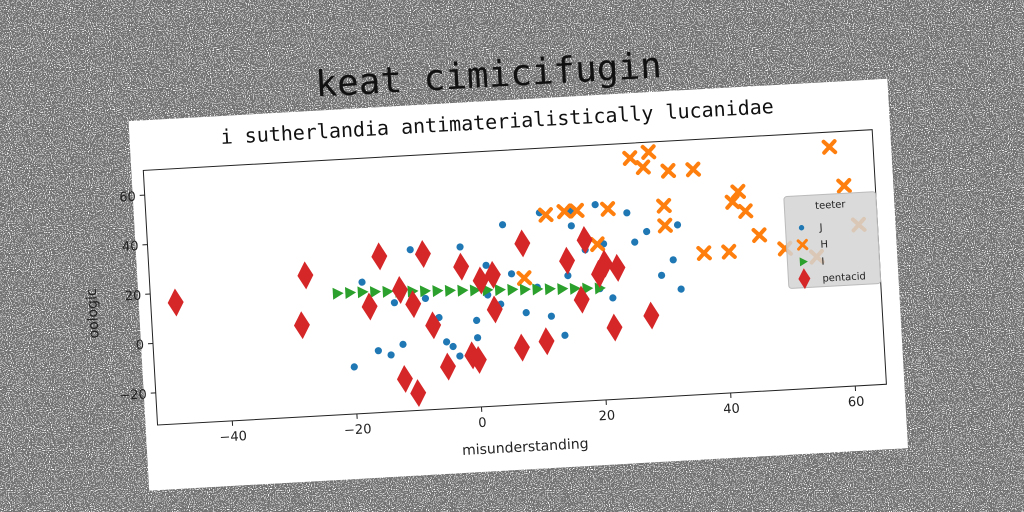 The height and width of the screenshot is (512, 1024). Describe the element at coordinates (127, 198) in the screenshot. I see `y-tick-label: 60` at that location.